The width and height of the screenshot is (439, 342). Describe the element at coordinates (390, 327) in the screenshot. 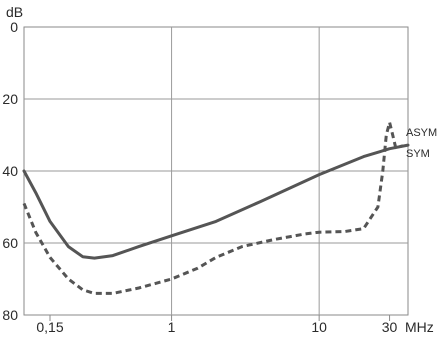

I see `x-tick-label: 30` at that location.